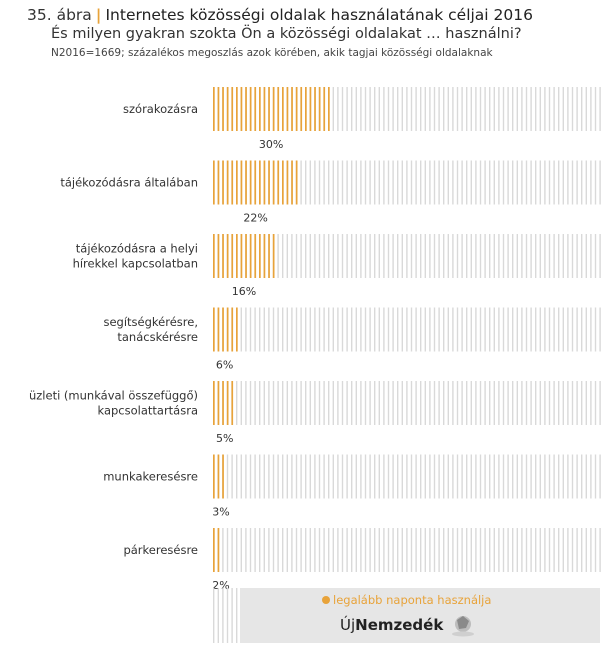 This screenshot has height=653, width=606. What do you see at coordinates (392, 624) in the screenshot?
I see `logo: ÚjNemzedék` at bounding box center [392, 624].